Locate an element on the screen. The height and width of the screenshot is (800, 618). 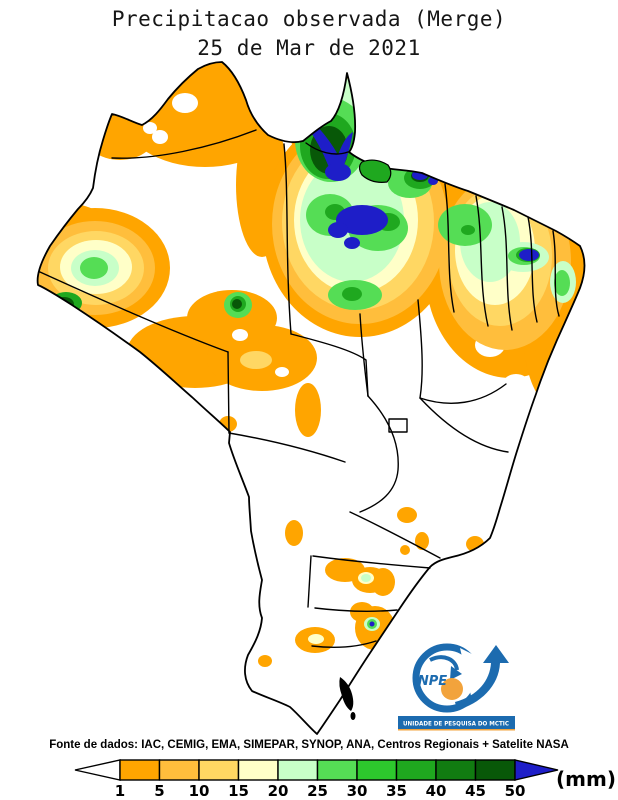
tick-label: 20 is located at coordinates (278, 791).